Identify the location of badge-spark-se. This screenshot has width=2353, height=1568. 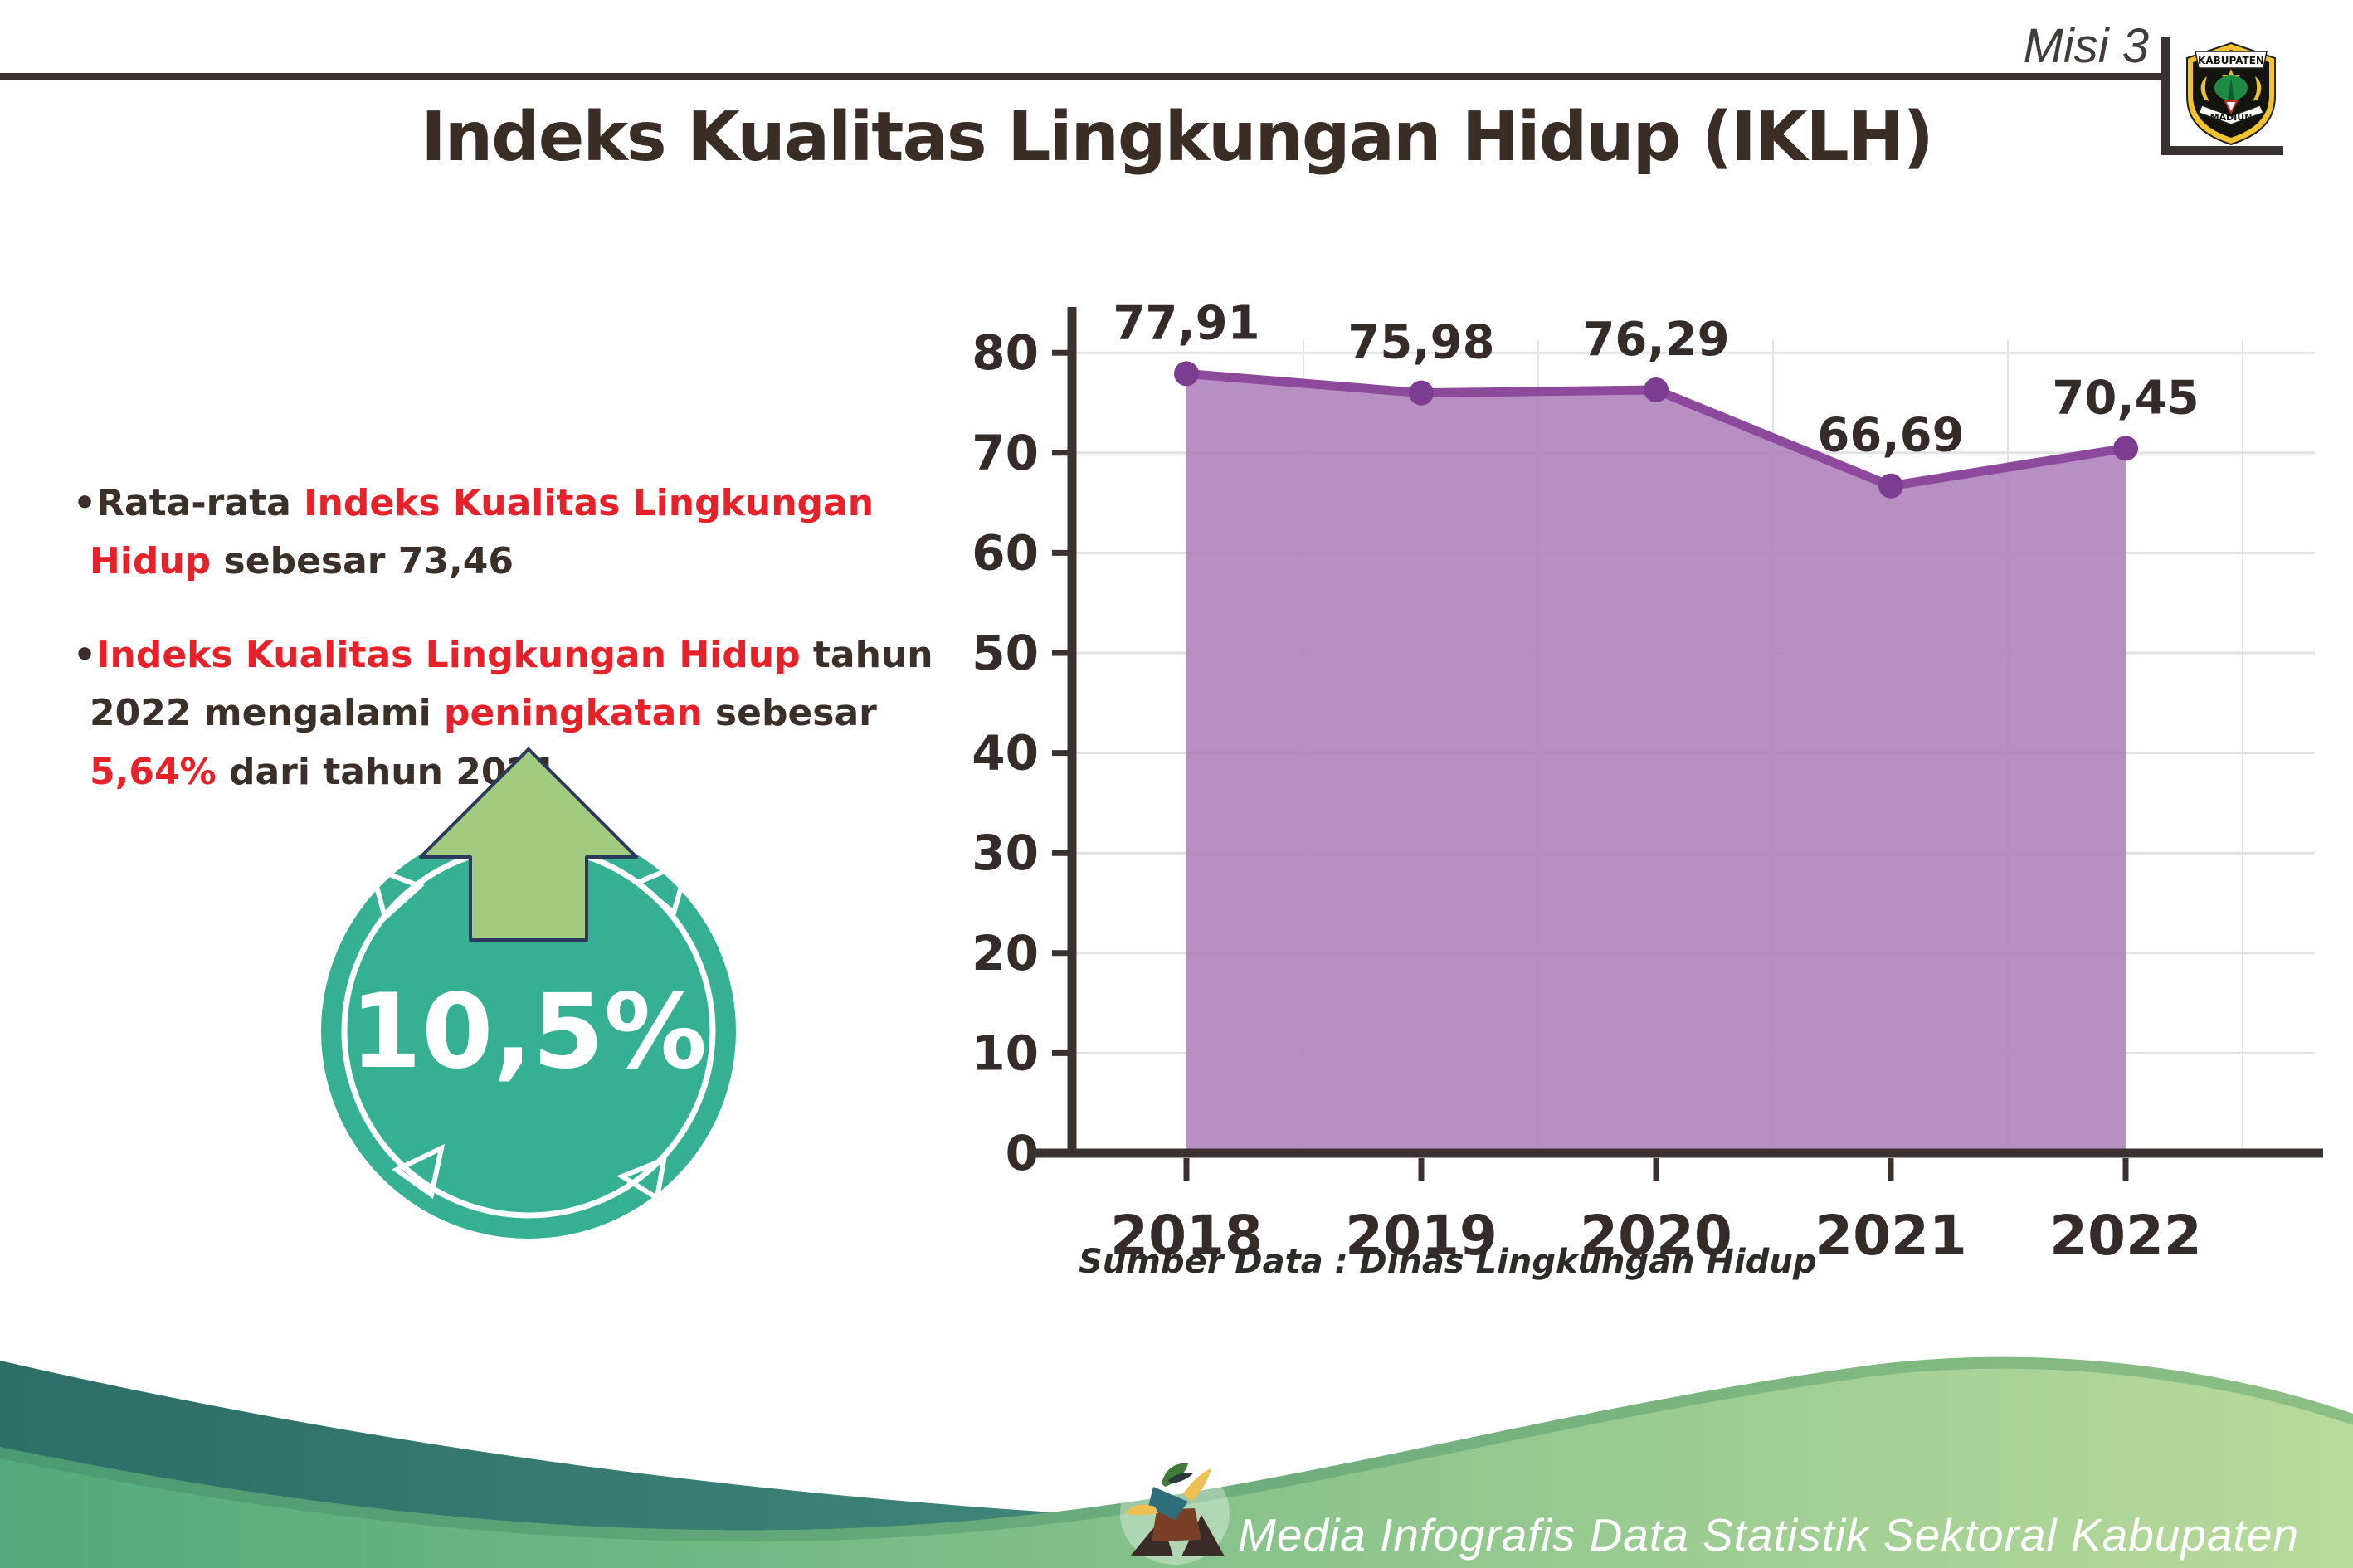
(641, 1179).